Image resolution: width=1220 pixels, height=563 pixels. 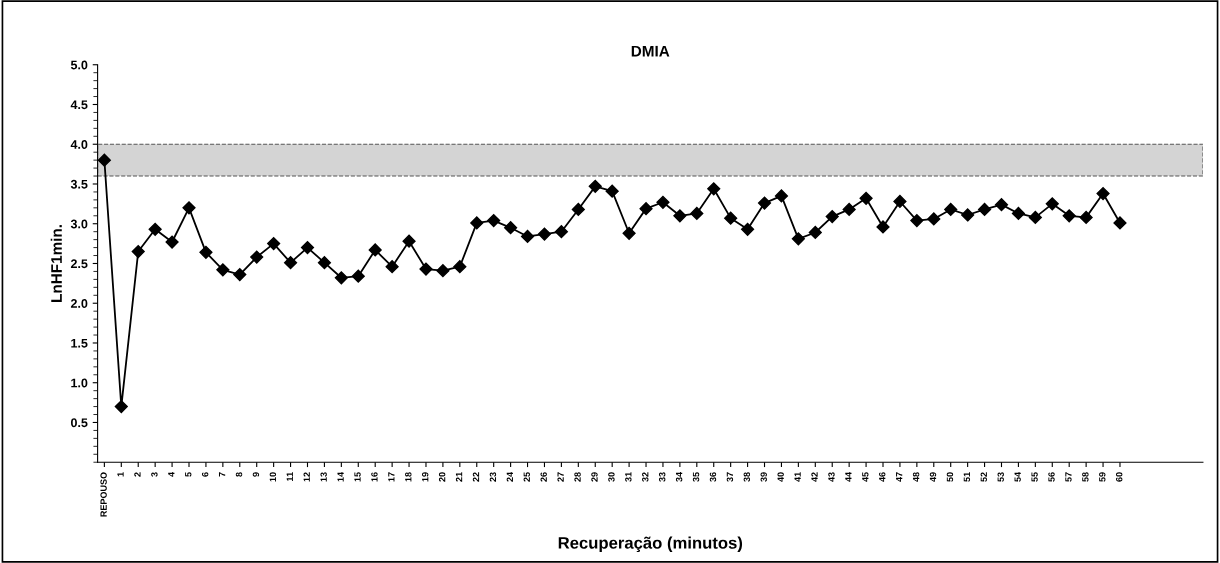 What do you see at coordinates (882, 477) in the screenshot?
I see `x-tick-label: 46` at bounding box center [882, 477].